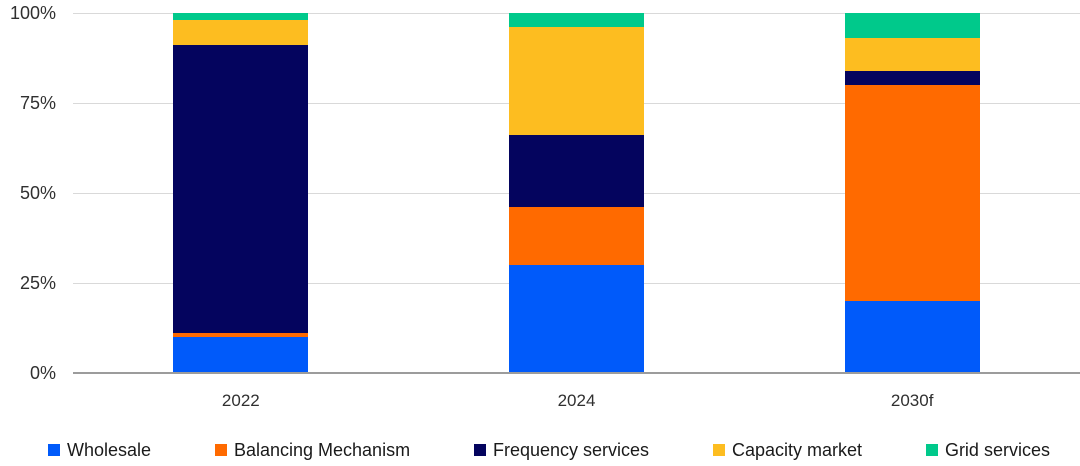  Describe the element at coordinates (109, 450) in the screenshot. I see `legend-label: Wholesale` at that location.